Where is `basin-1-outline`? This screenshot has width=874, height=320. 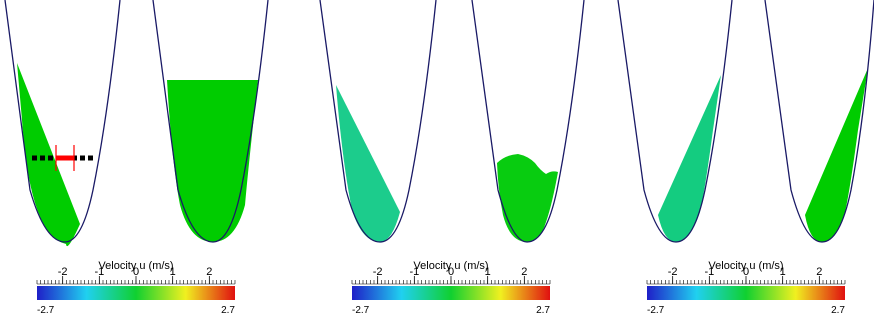 basin-1-outline is located at coordinates (62, 121).